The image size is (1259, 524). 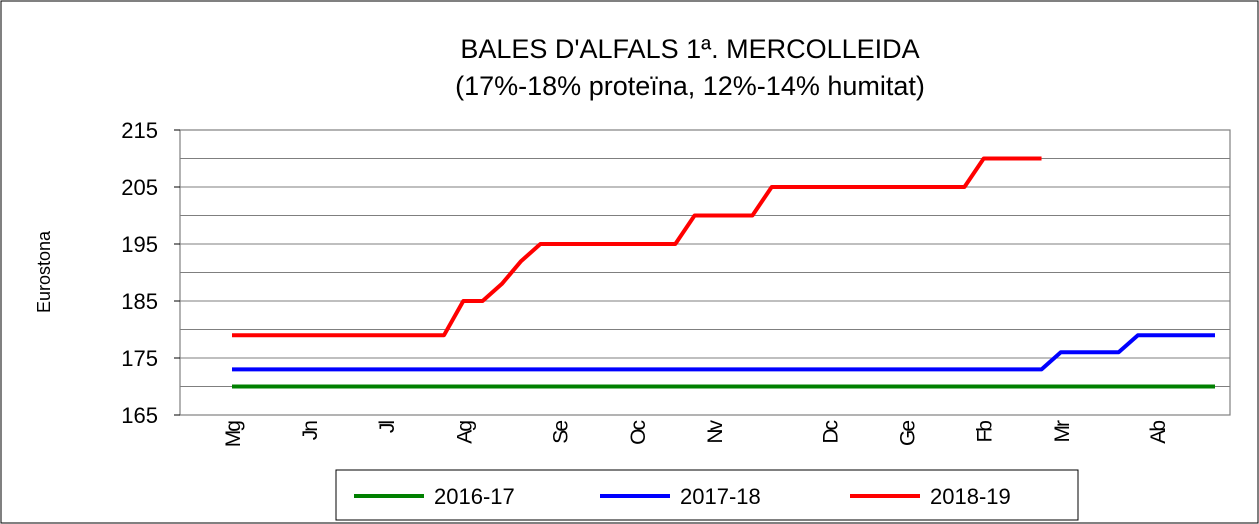 I want to click on legend-label: 2016-17, so click(x=474, y=496).